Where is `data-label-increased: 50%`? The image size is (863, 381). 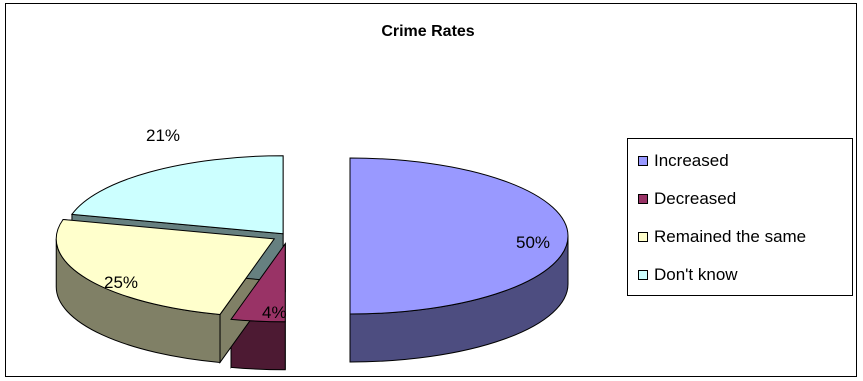
data-label-increased: 50% is located at coordinates (533, 242).